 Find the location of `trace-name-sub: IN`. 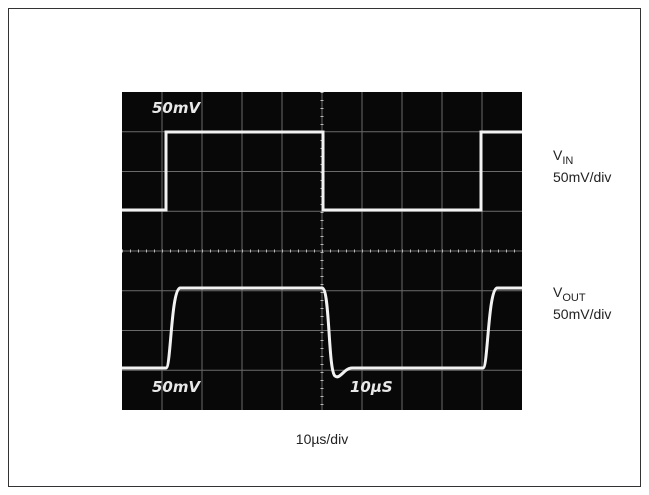

trace-name-sub: IN is located at coordinates (567, 161).